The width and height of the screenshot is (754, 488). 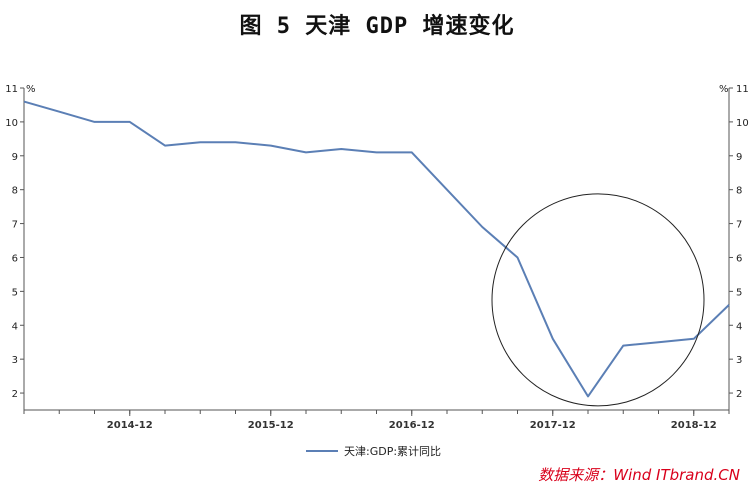 I want to click on source-note: 数据来源：Wind ITbrand.CN, so click(x=639, y=475).